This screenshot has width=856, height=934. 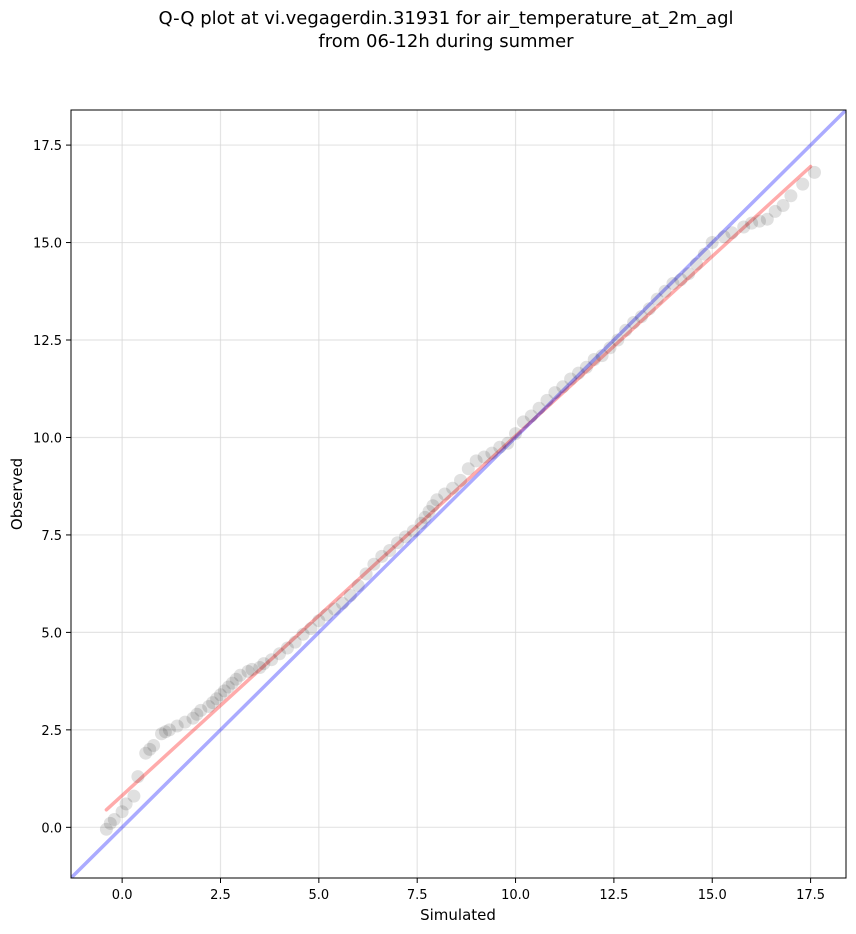 I want to click on y-tick-label: 12.5, so click(x=47, y=341).